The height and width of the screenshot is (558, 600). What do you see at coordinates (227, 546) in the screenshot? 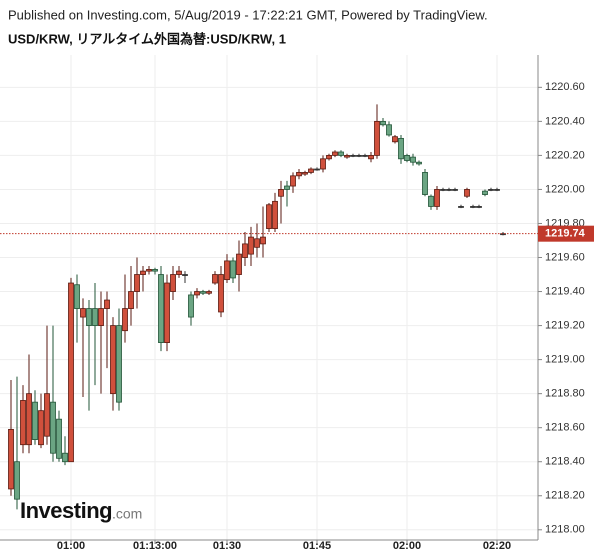
I see `x-tick-label: 01:30` at bounding box center [227, 546].